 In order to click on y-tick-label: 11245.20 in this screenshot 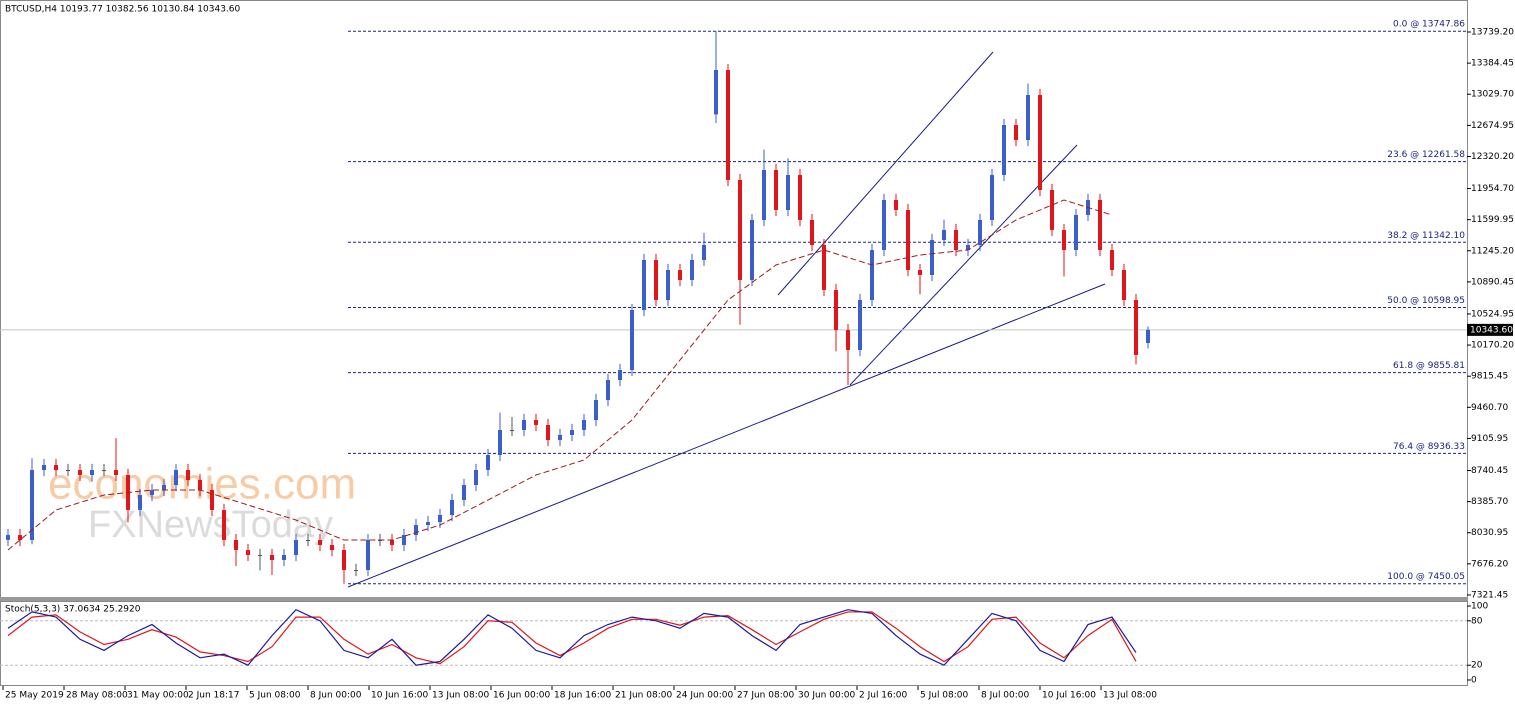, I will do `click(1492, 251)`.